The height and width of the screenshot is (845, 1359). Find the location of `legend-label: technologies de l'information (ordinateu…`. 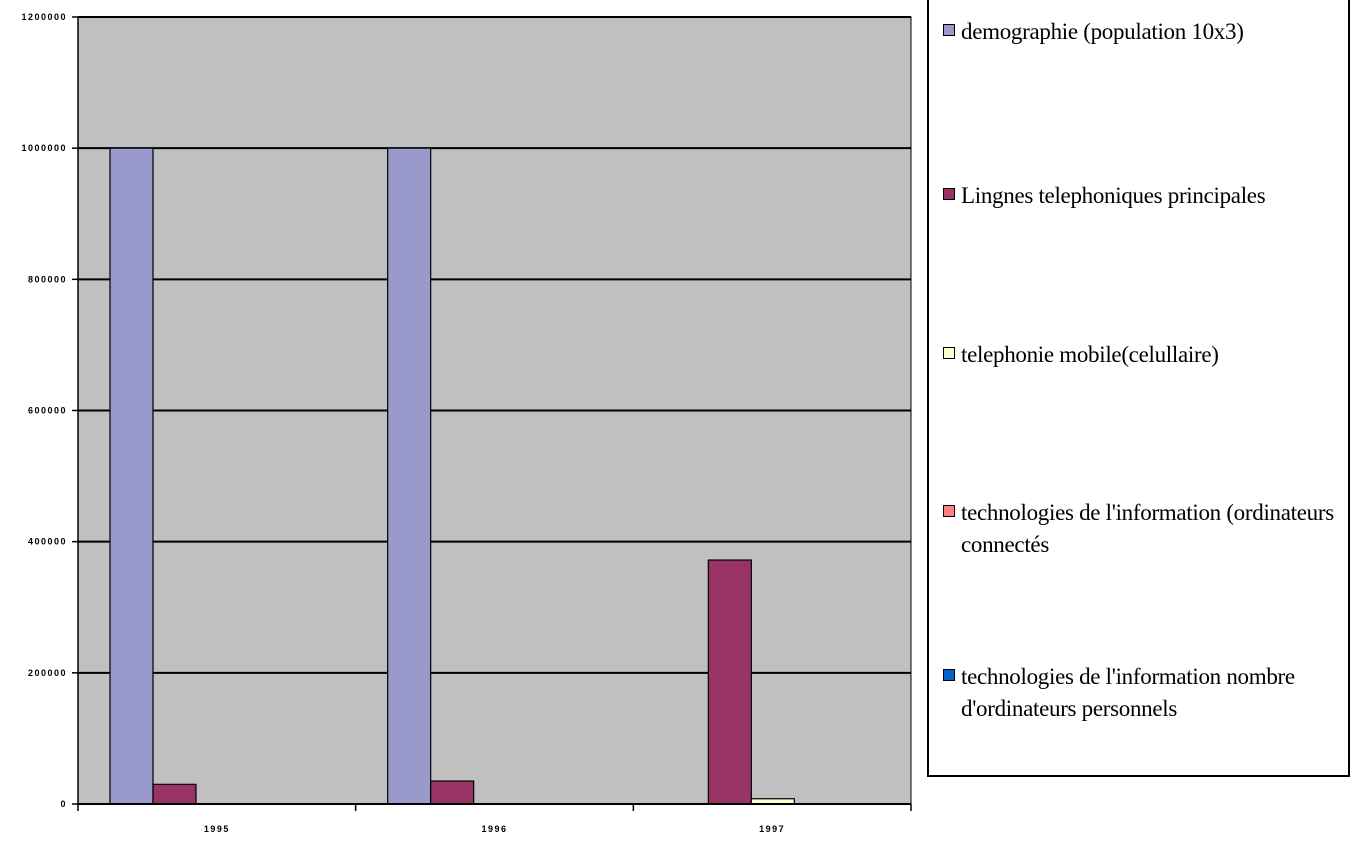

legend-label: technologies de l'information (ordinateu… is located at coordinates (1147, 528).